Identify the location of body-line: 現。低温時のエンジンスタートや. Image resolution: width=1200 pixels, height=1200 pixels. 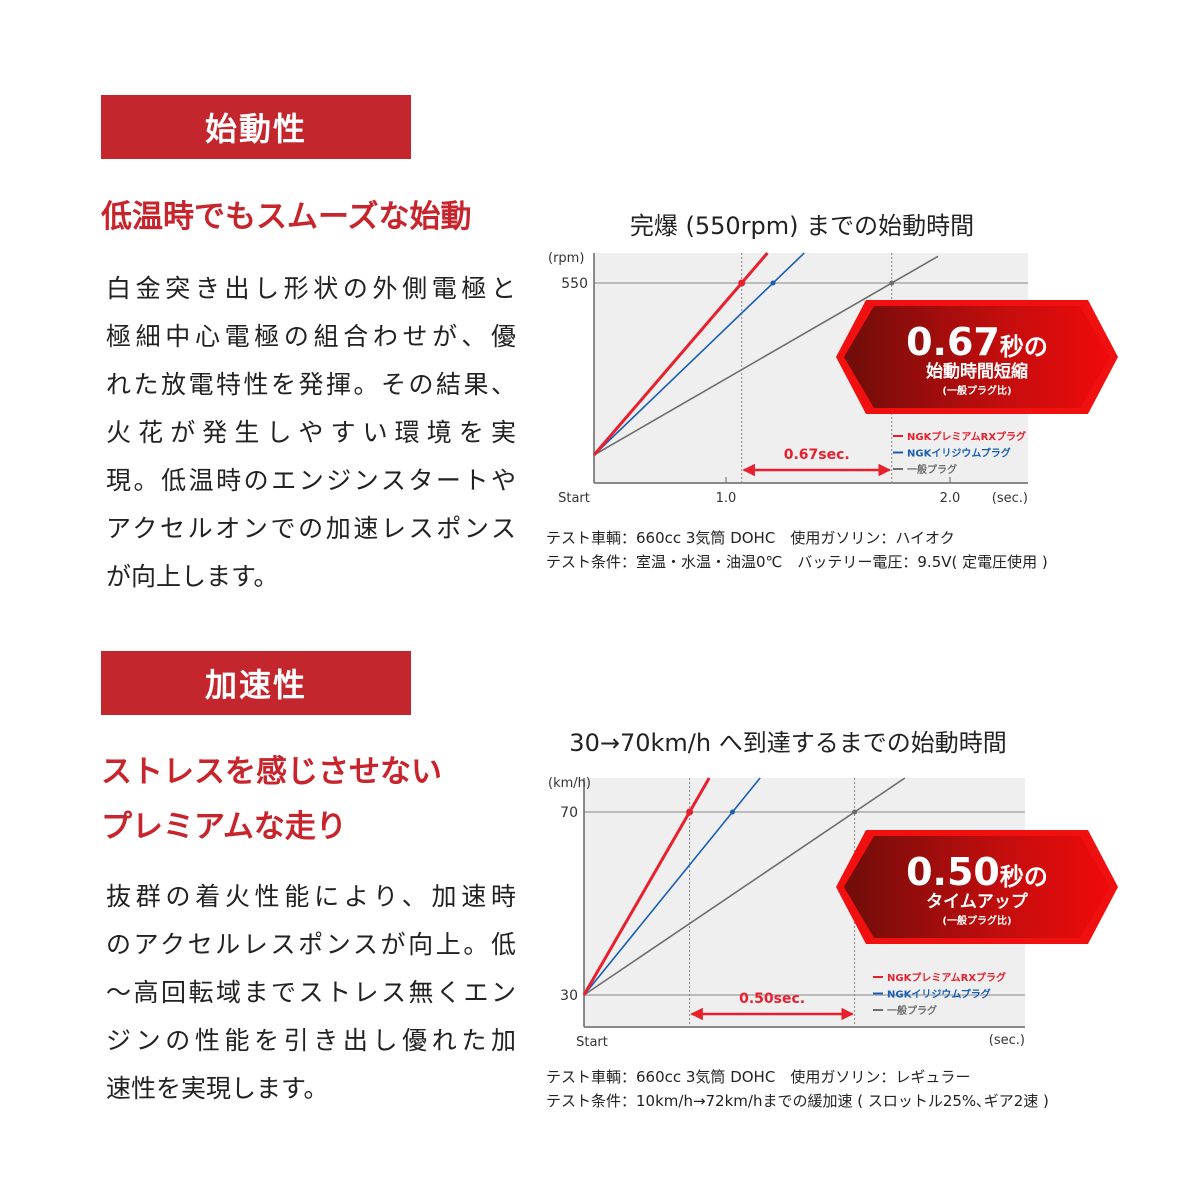
(311, 480).